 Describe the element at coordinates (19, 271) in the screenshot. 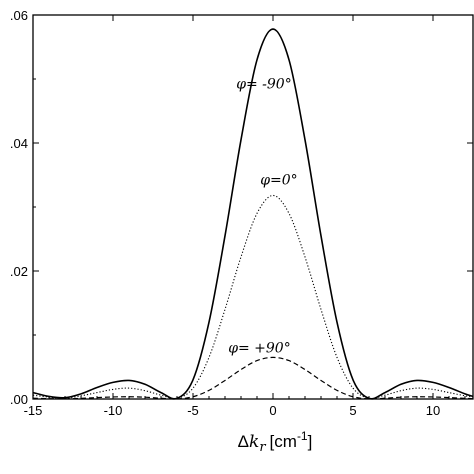

I see `y-tick-label: .02` at that location.